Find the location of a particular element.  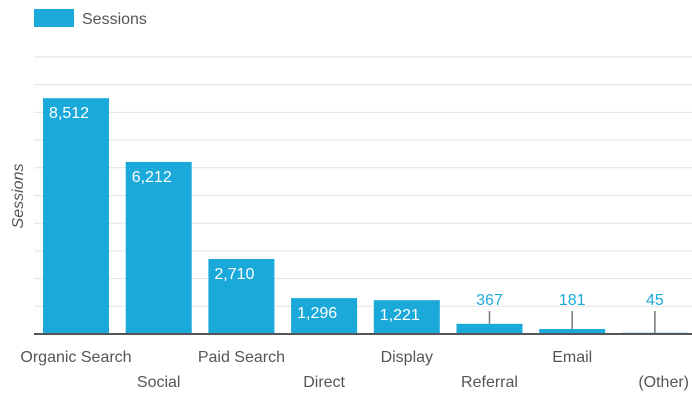

x-tick-label: Display is located at coordinates (407, 357).